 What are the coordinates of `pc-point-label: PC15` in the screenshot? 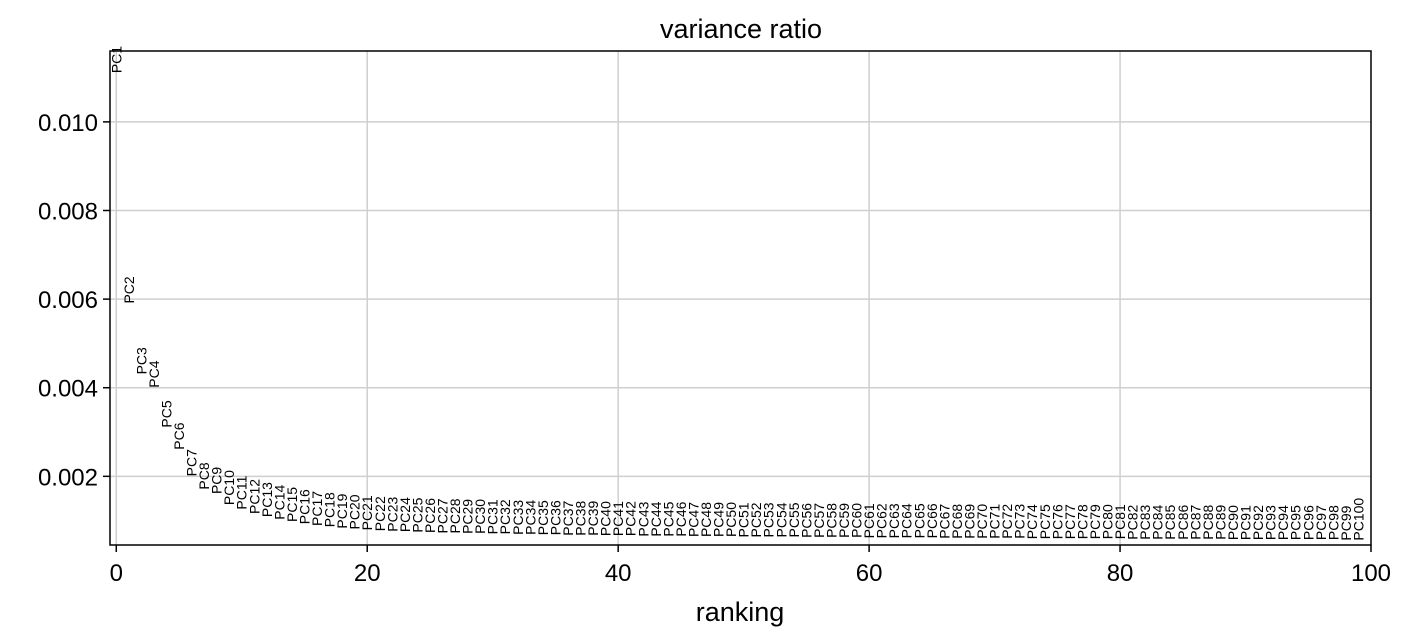 It's located at (292, 504).